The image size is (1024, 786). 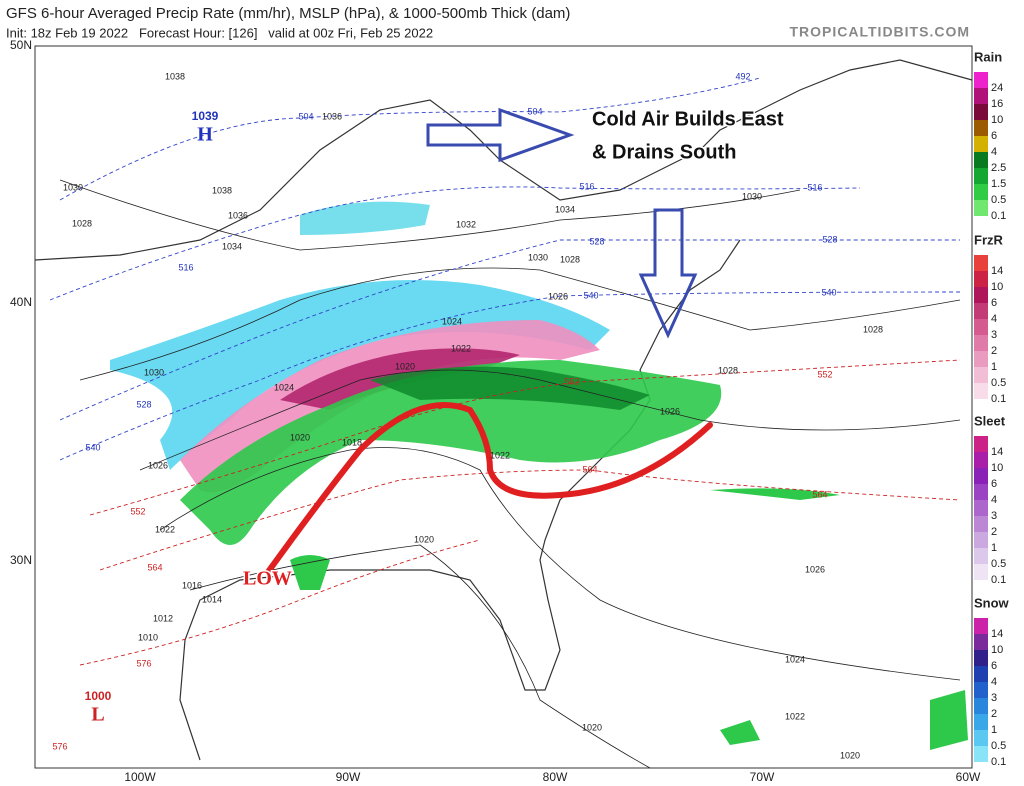 I want to click on thickness-label: 552, so click(x=571, y=381).